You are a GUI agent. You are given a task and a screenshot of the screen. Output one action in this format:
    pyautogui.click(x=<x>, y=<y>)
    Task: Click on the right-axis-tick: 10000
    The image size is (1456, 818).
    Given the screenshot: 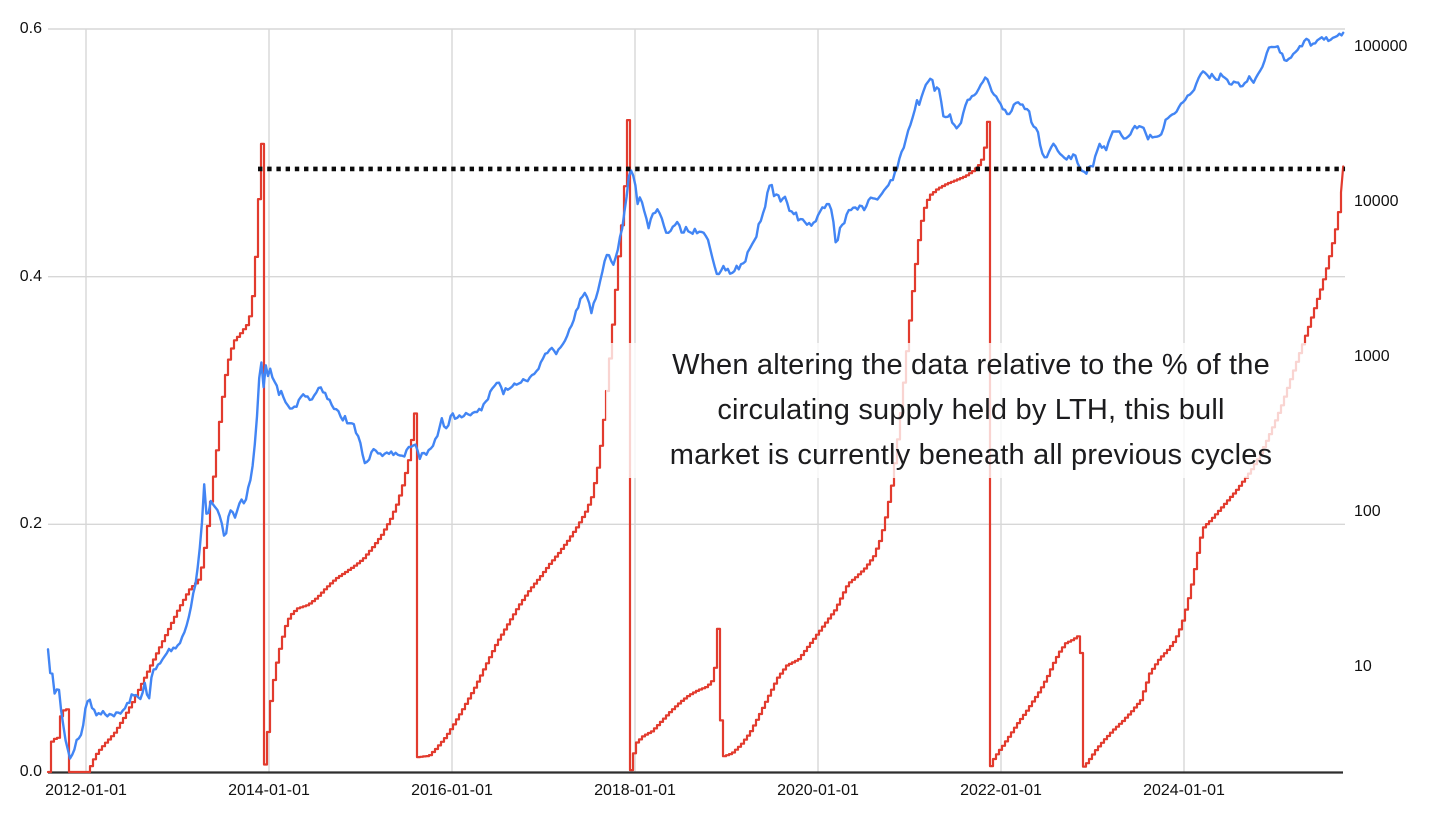 What is the action you would take?
    pyautogui.click(x=1376, y=201)
    